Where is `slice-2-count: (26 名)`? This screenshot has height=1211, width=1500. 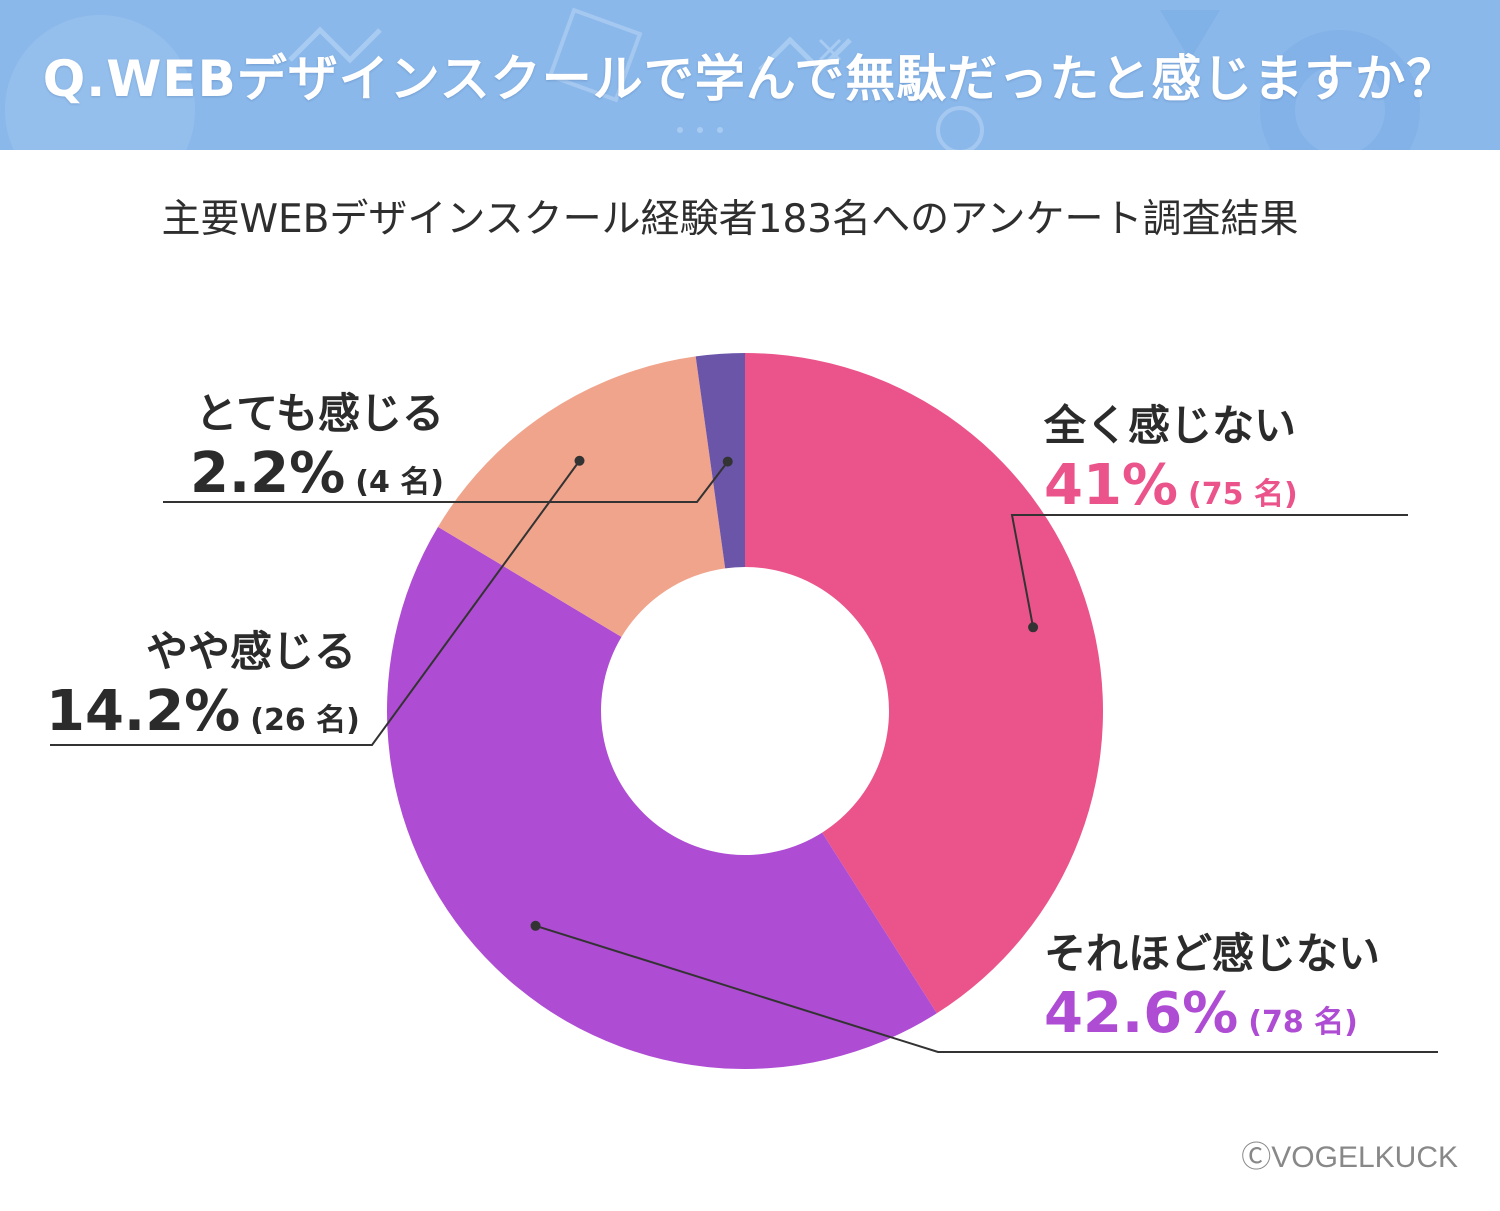 slice-2-count: (26 名) is located at coordinates (305, 720).